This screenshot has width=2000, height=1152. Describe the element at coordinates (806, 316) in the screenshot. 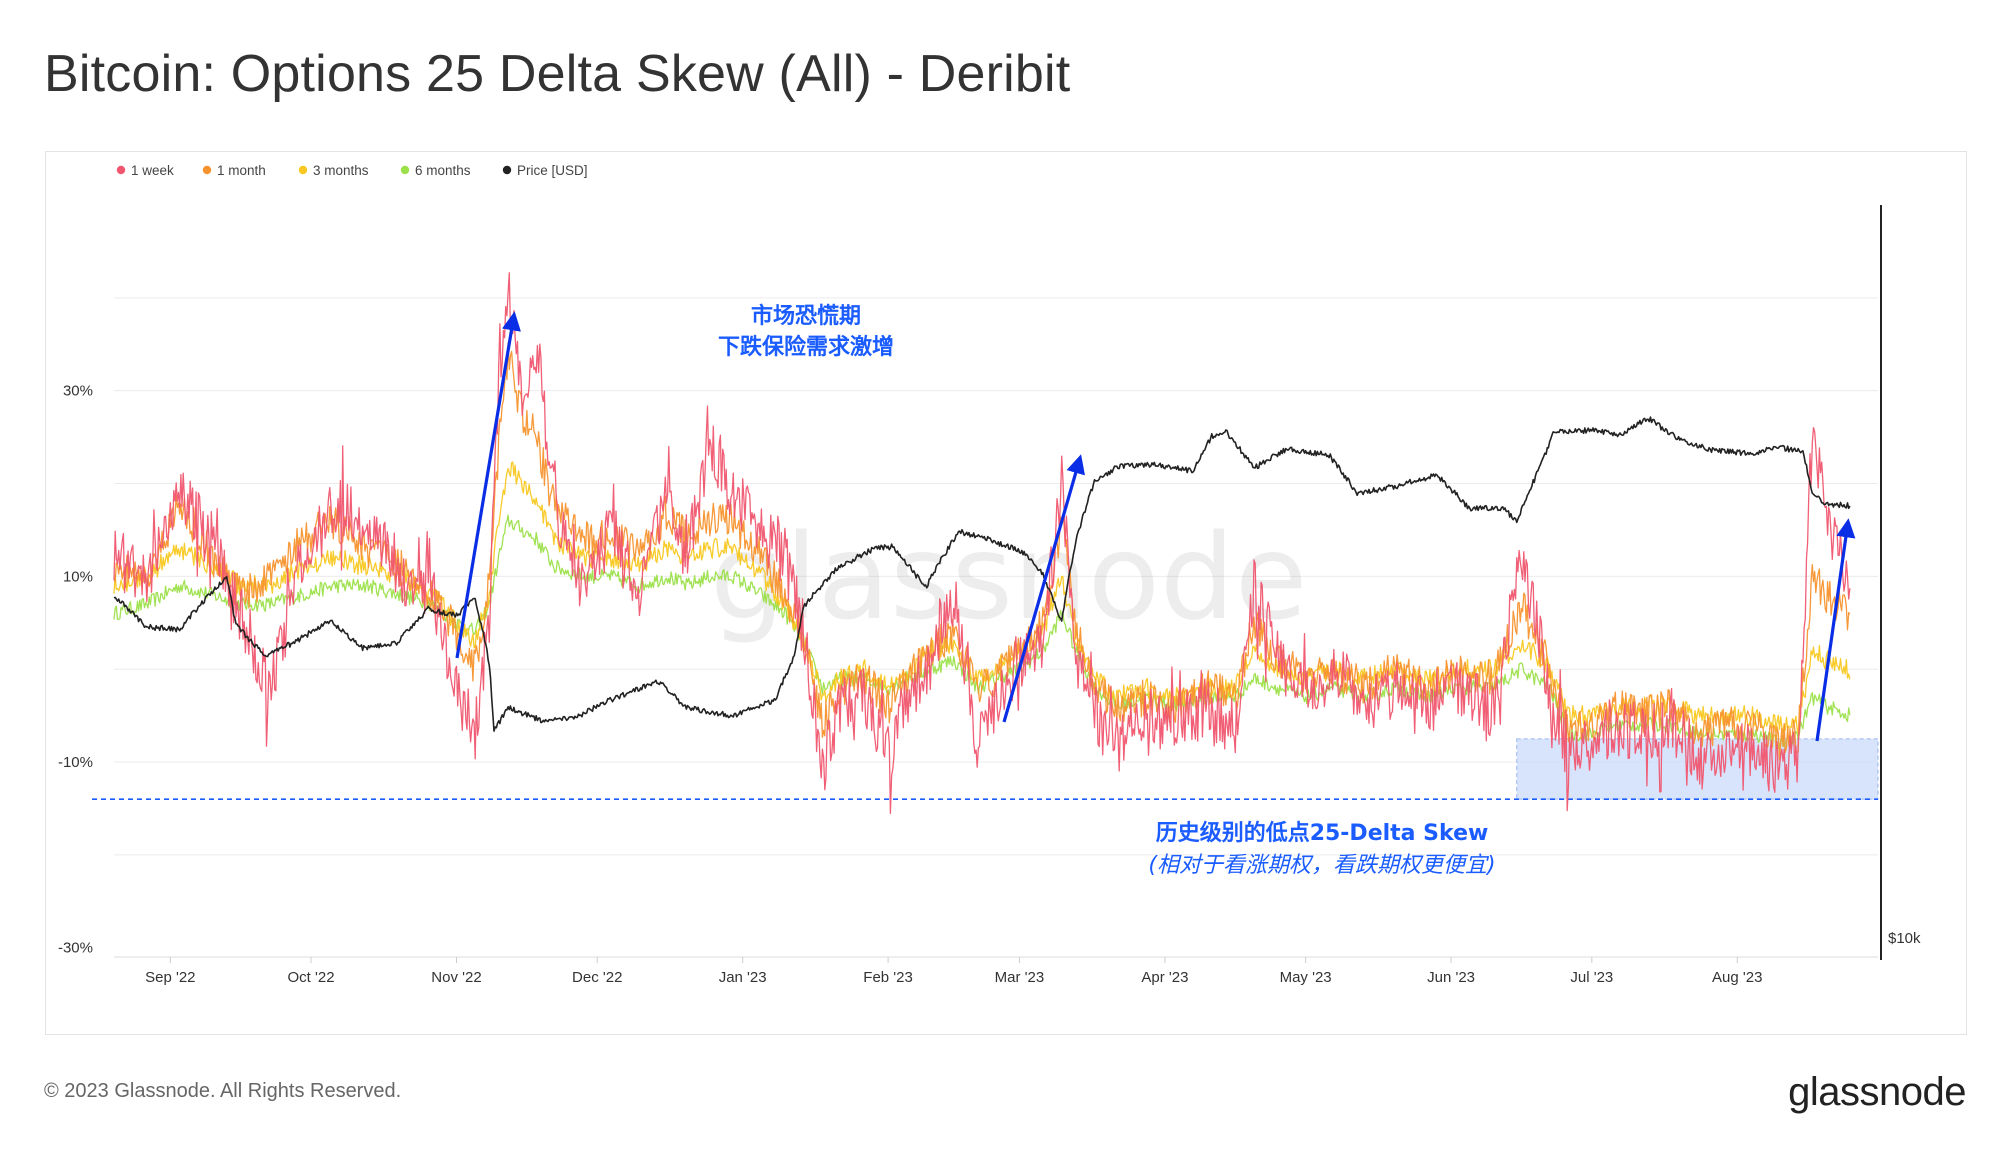

I see `annotation-panic-line1: 市场恐慌期` at that location.